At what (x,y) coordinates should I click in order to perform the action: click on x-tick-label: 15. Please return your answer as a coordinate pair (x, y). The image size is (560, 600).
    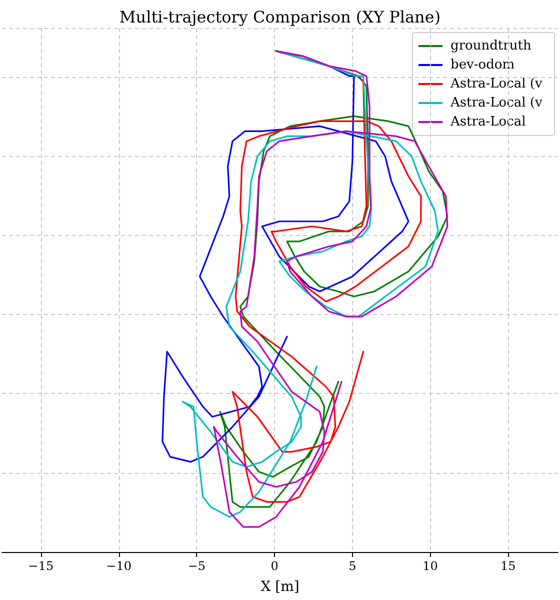
    Looking at the image, I should click on (508, 566).